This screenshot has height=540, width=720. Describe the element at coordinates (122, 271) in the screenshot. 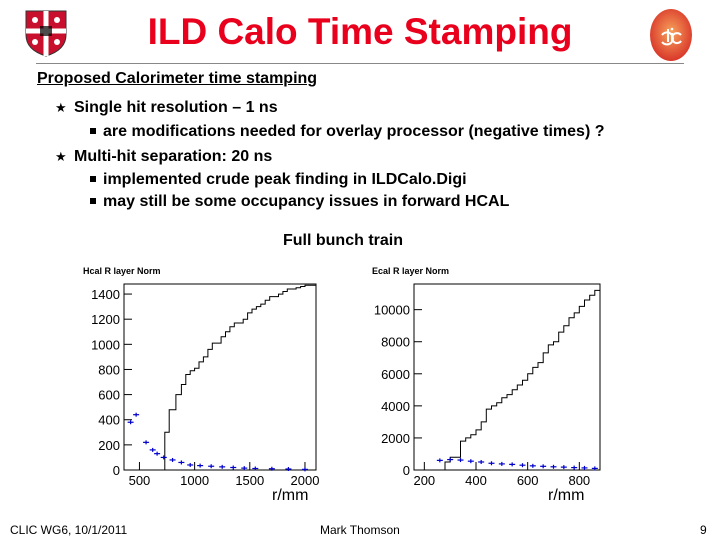

I see `hcal-plot-title: Hcal R layer Norm` at that location.